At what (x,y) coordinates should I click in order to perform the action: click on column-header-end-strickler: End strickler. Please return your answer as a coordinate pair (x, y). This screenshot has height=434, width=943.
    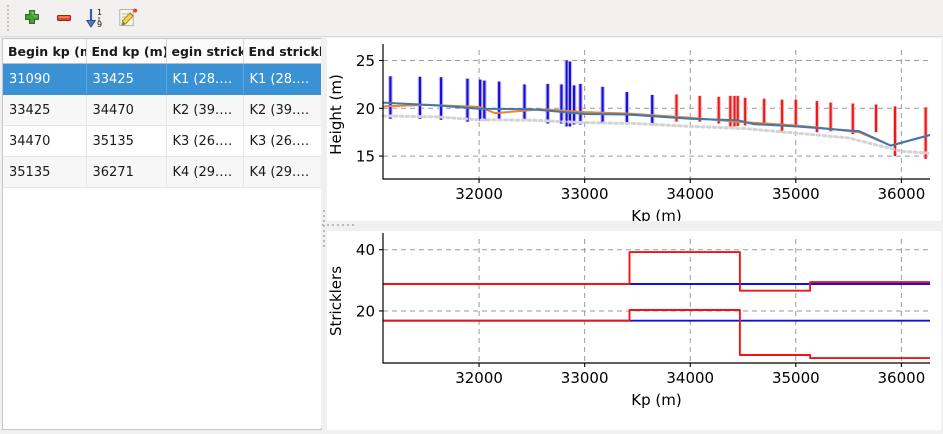
    Looking at the image, I should click on (282, 51).